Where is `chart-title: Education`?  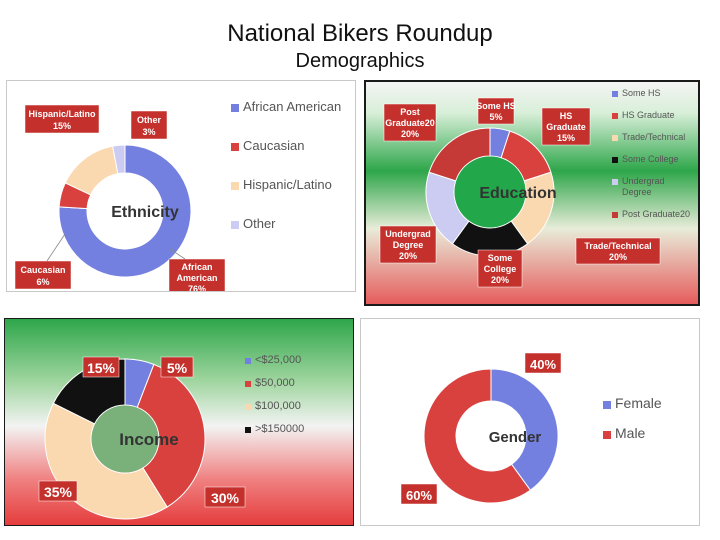 chart-title: Education is located at coordinates (517, 193).